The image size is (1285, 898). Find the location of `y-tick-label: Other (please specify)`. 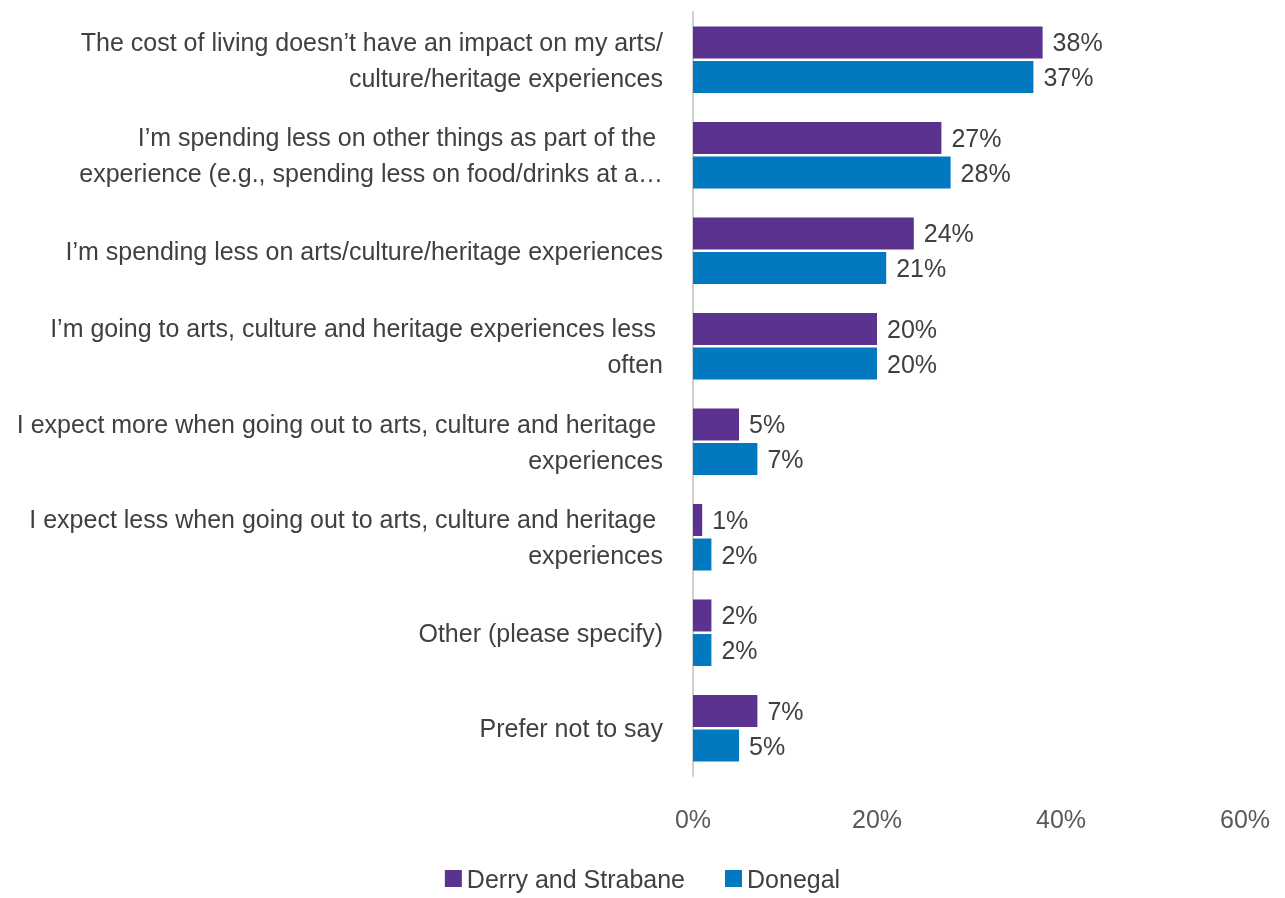

y-tick-label: Other (please specify) is located at coordinates (540, 632).